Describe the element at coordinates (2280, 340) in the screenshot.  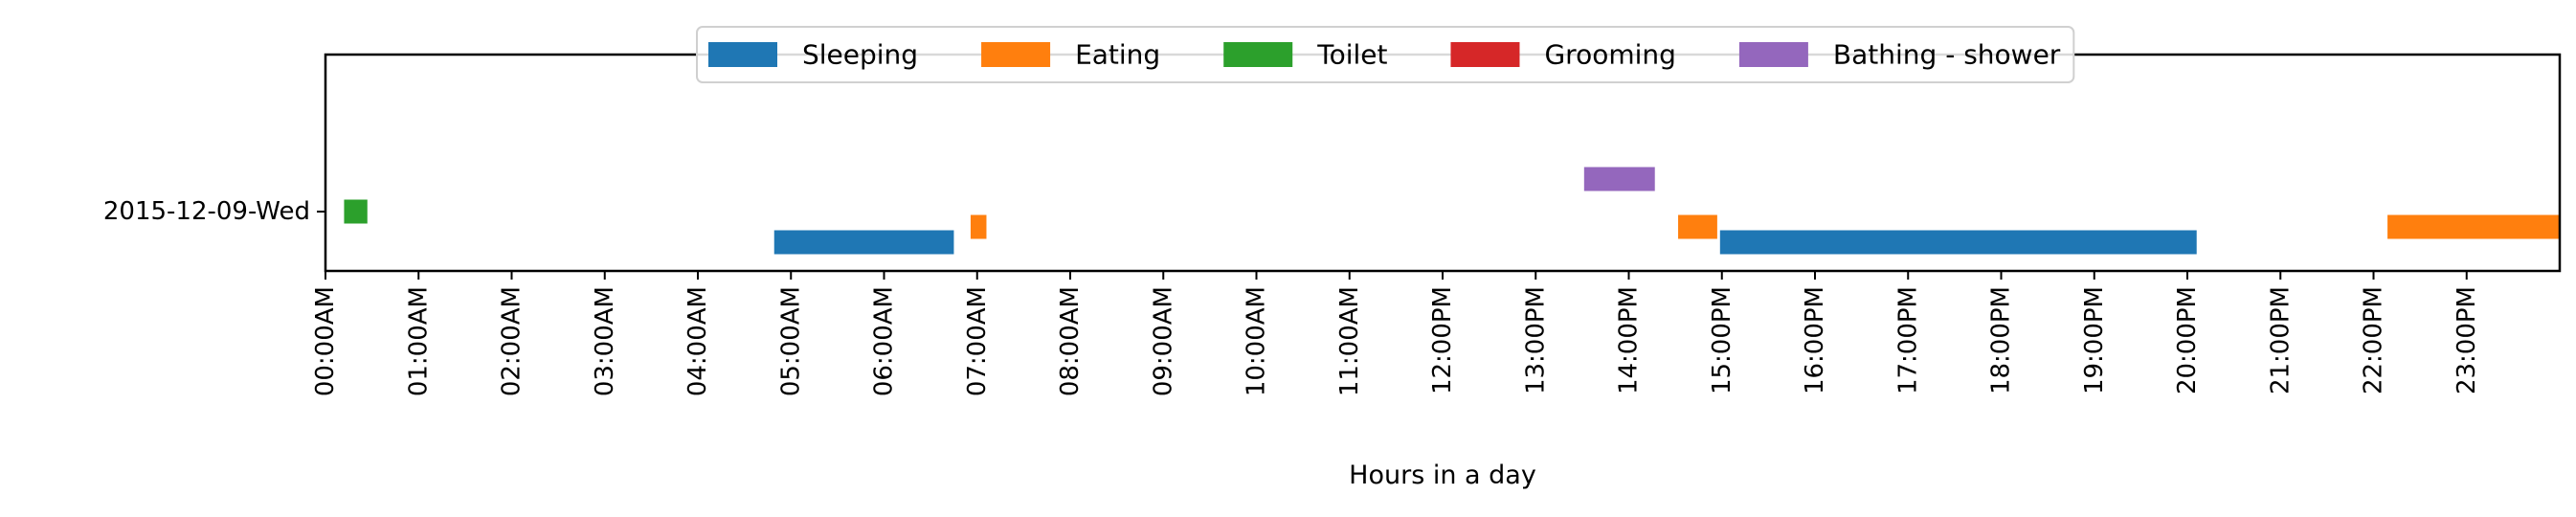
I see `x-tick-label: 21:00PM` at that location.